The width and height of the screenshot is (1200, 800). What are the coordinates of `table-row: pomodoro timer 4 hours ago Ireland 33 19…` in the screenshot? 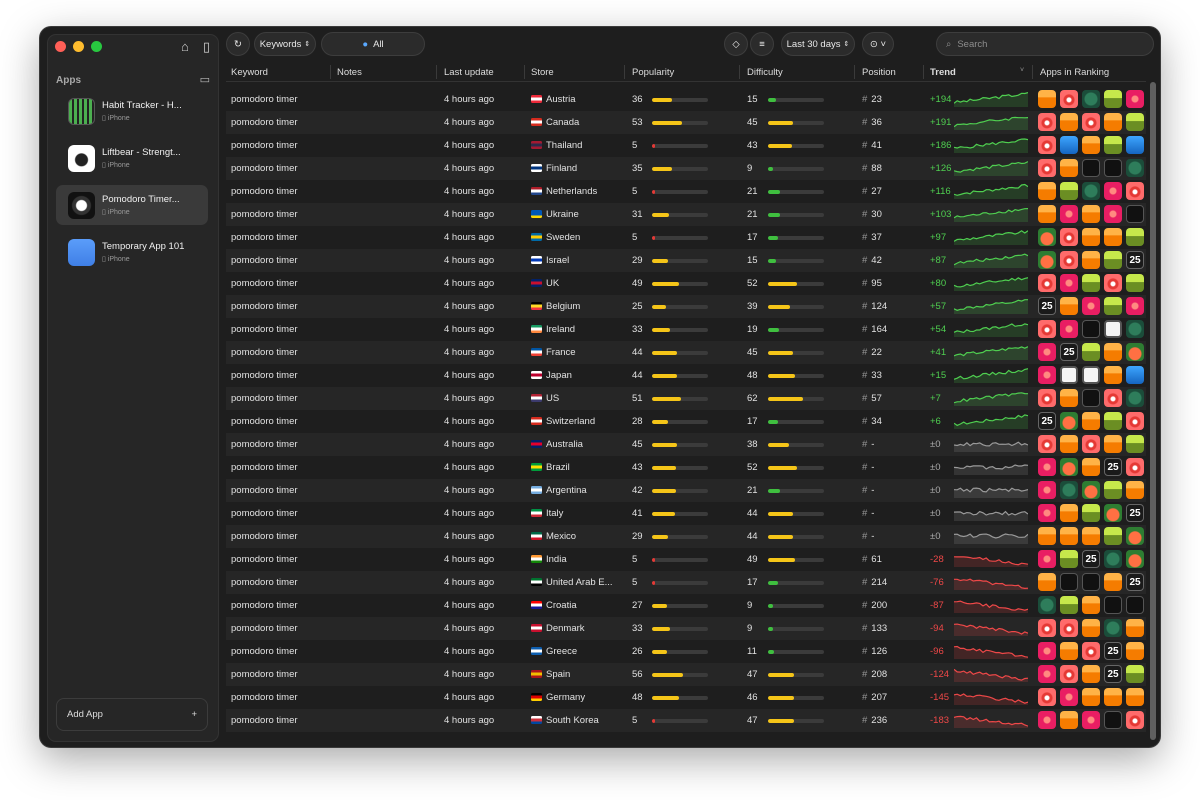 It's located at (686, 329).